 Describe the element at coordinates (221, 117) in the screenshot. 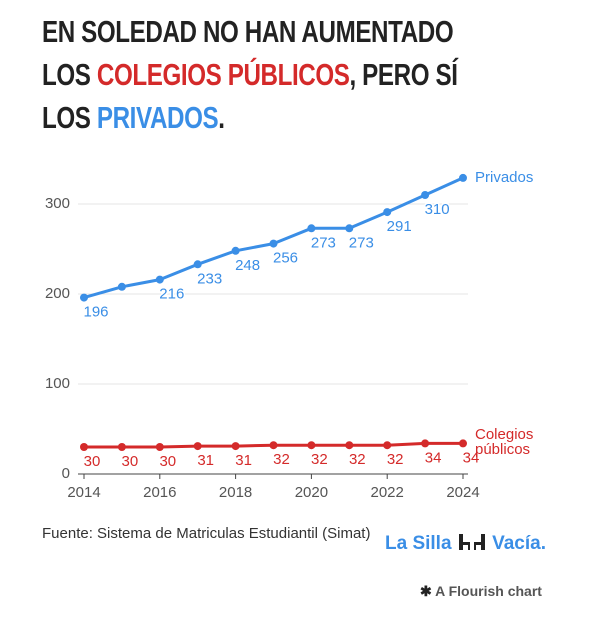

I see `title-part: .` at that location.